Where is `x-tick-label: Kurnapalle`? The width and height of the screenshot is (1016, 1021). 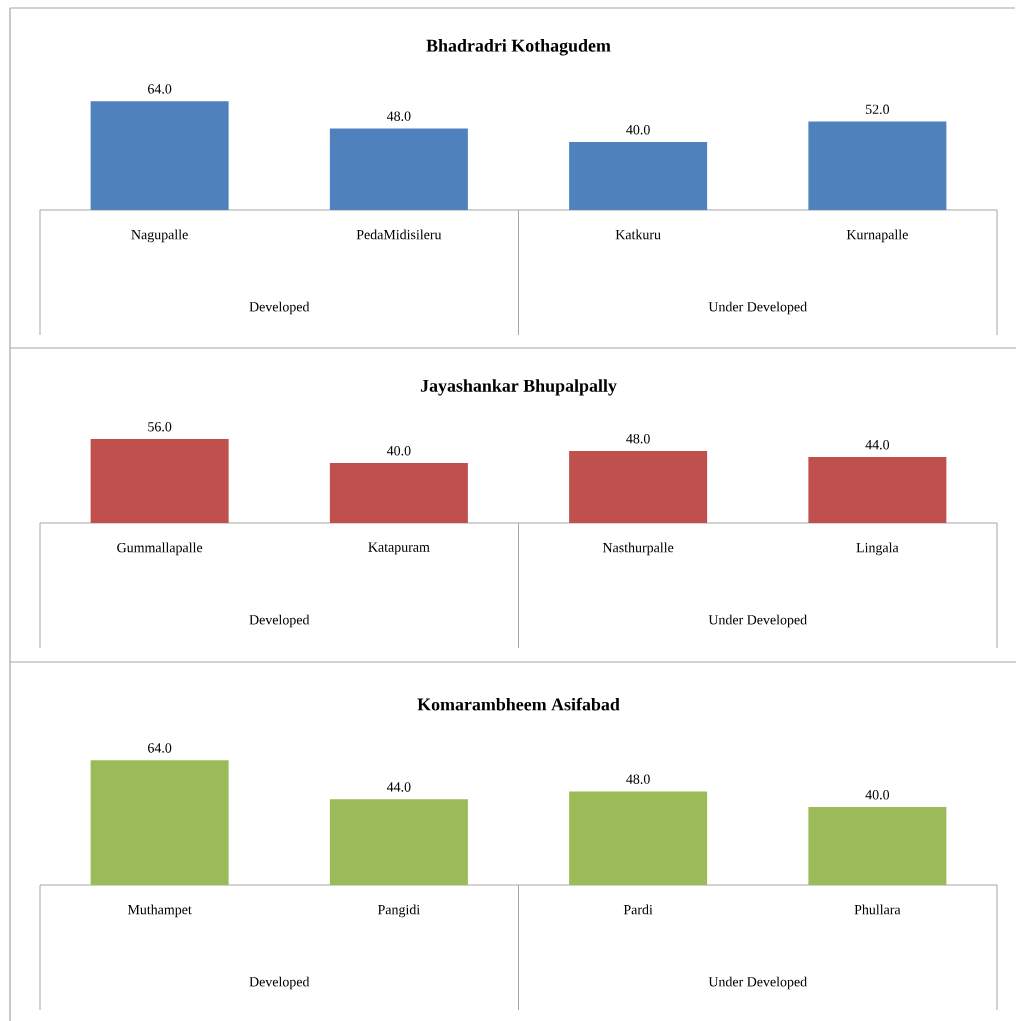
x-tick-label: Kurnapalle is located at coordinates (877, 236).